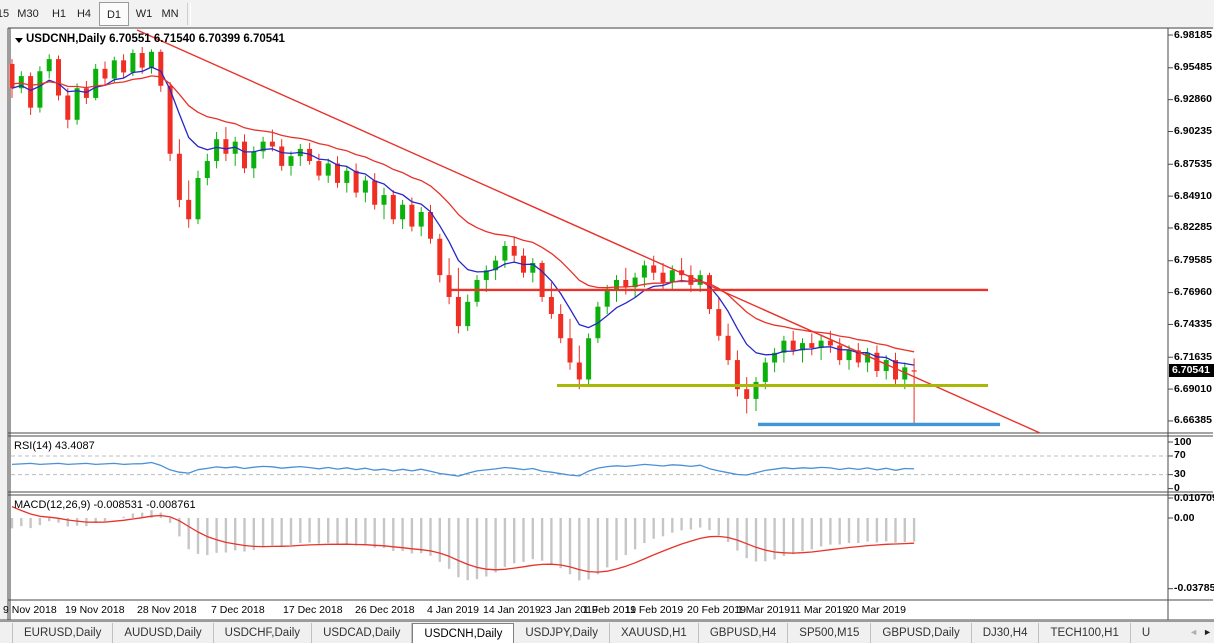 The width and height of the screenshot is (1214, 643). I want to click on price-axis-label: 6.82285, so click(1193, 227).